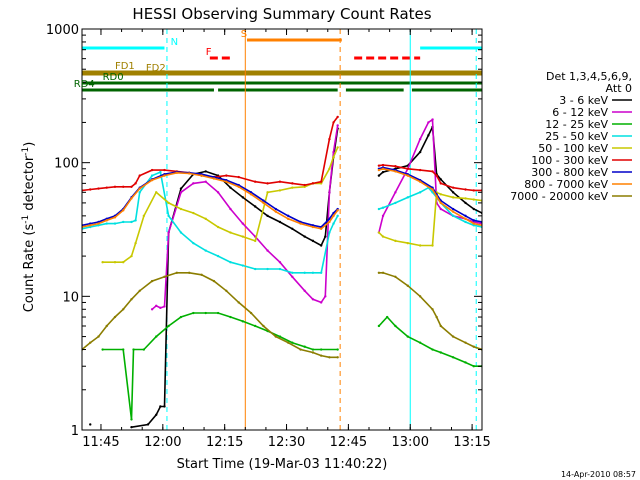 The height and width of the screenshot is (480, 640). What do you see at coordinates (410, 442) in the screenshot?
I see `x-tick-label: 13:00` at bounding box center [410, 442].